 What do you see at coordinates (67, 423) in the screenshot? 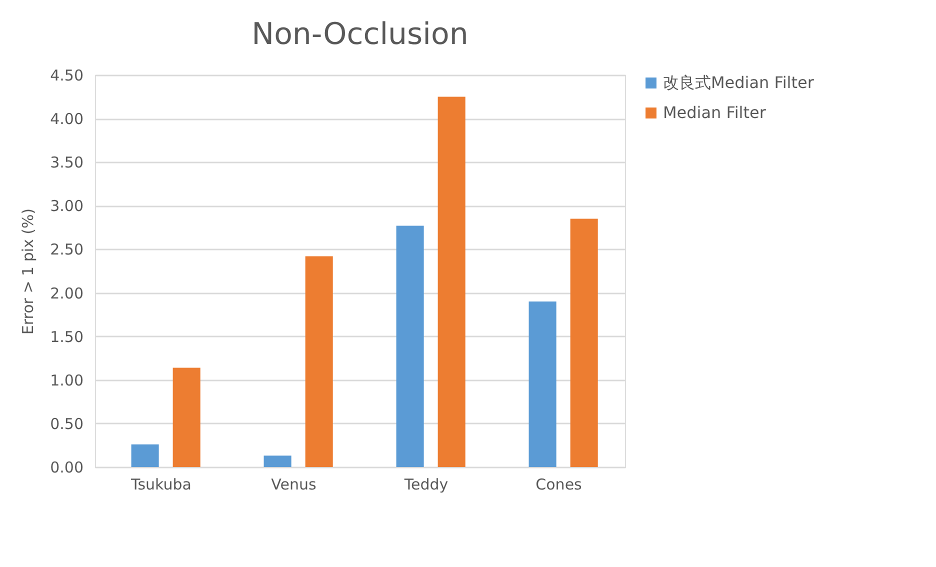
I see `y-tick-label: 0.50` at bounding box center [67, 423].